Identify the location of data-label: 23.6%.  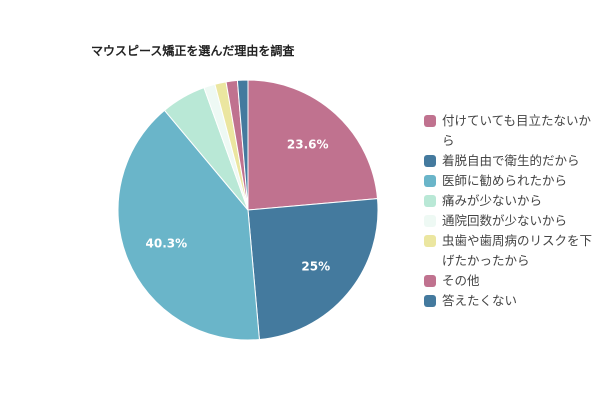
(308, 144).